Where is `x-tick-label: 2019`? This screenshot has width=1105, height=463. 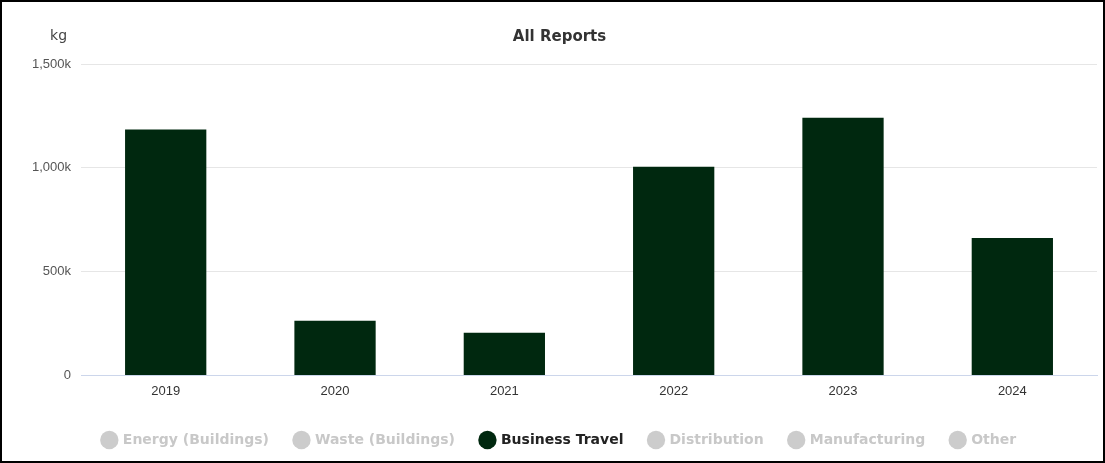
x-tick-label: 2019 is located at coordinates (166, 390).